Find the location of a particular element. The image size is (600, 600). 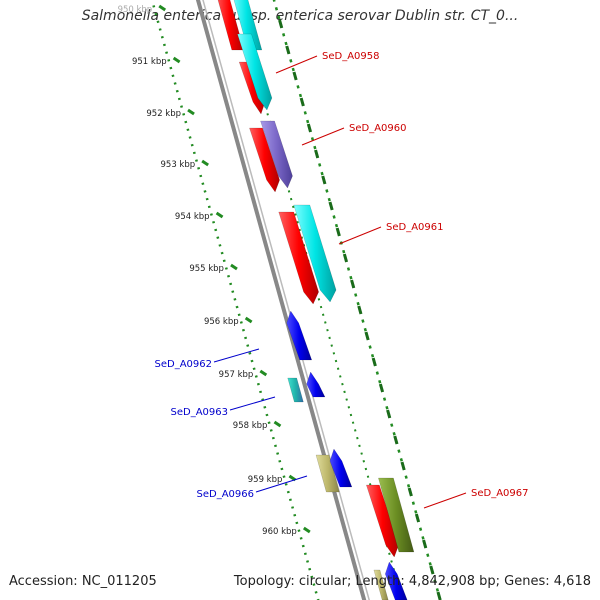

gene-feature-olive is located at coordinates (396, 515).